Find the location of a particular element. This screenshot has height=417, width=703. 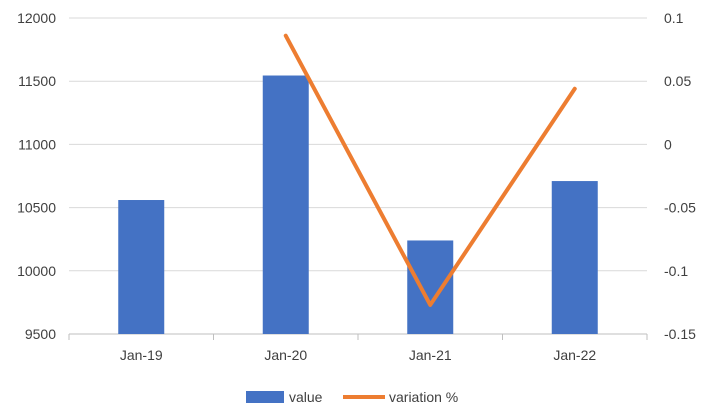

legend: value variation % is located at coordinates (352, 397).